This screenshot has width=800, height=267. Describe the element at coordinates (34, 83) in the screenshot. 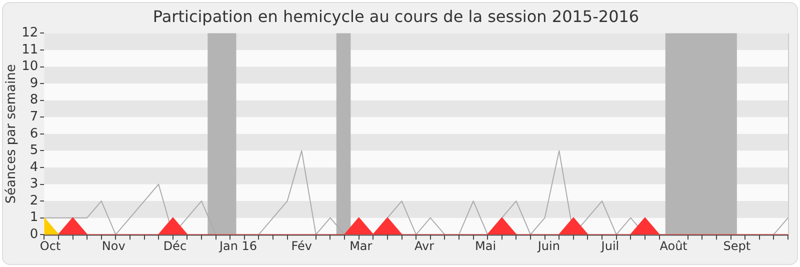

I see `y-tick-label: 9` at that location.